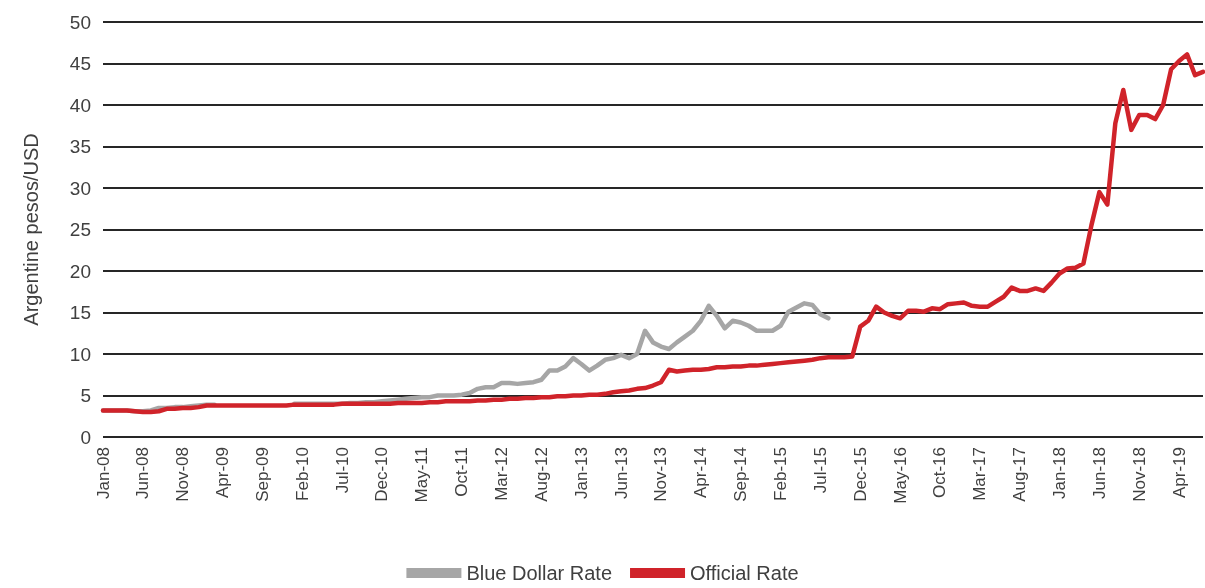 The width and height of the screenshot is (1205, 588). I want to click on y-tick-label: 30, so click(80, 188).